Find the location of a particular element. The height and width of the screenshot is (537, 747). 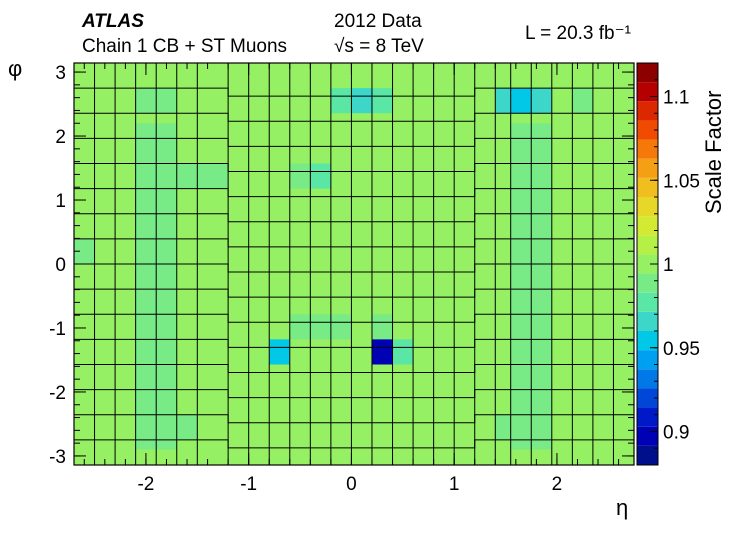

y-tick-label: -1 is located at coordinates (57, 329).